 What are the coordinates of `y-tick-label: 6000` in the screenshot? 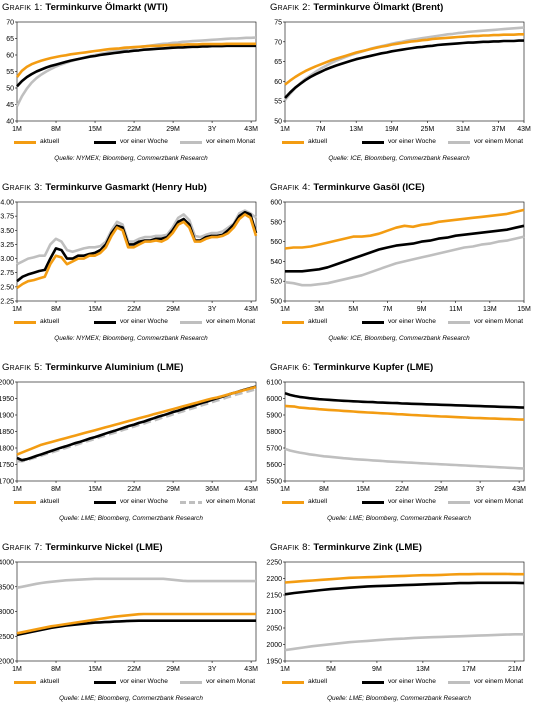 It's located at (274, 399).